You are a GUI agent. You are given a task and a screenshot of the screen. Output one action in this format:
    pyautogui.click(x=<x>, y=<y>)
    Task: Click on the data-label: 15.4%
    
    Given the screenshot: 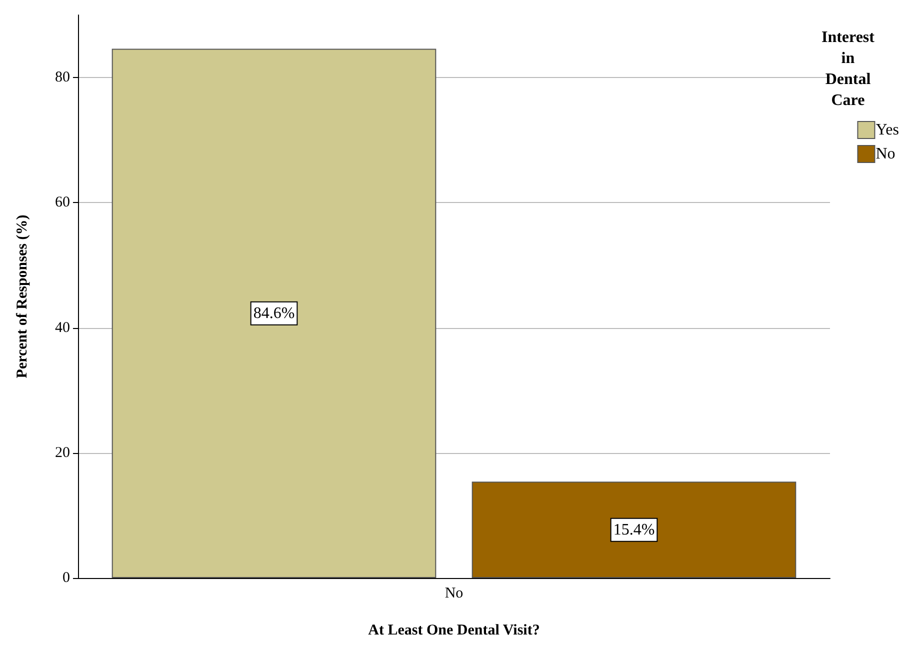 What is the action you would take?
    pyautogui.click(x=634, y=529)
    